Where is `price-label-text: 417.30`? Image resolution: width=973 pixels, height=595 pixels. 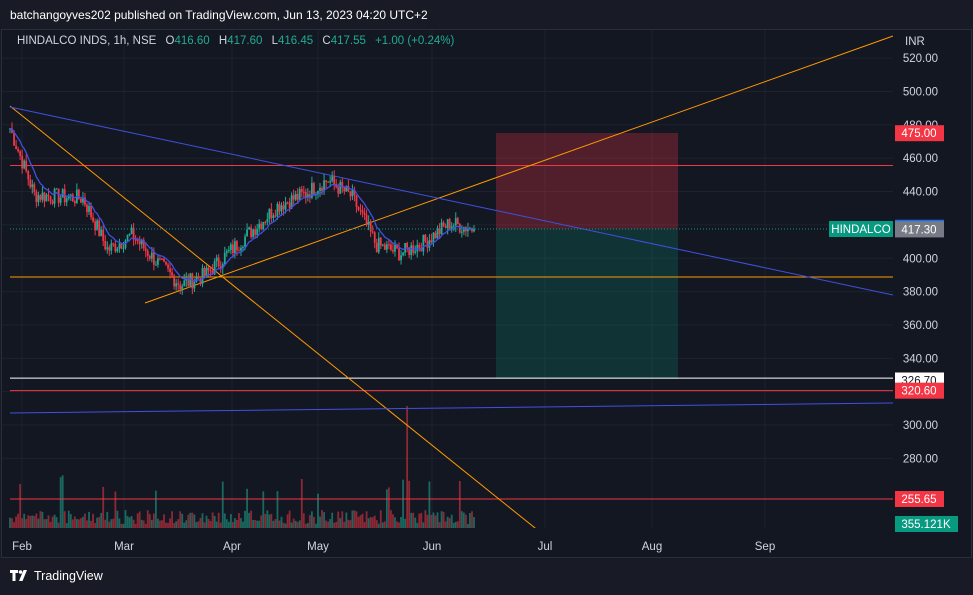
price-label-text: 417.30 is located at coordinates (918, 230).